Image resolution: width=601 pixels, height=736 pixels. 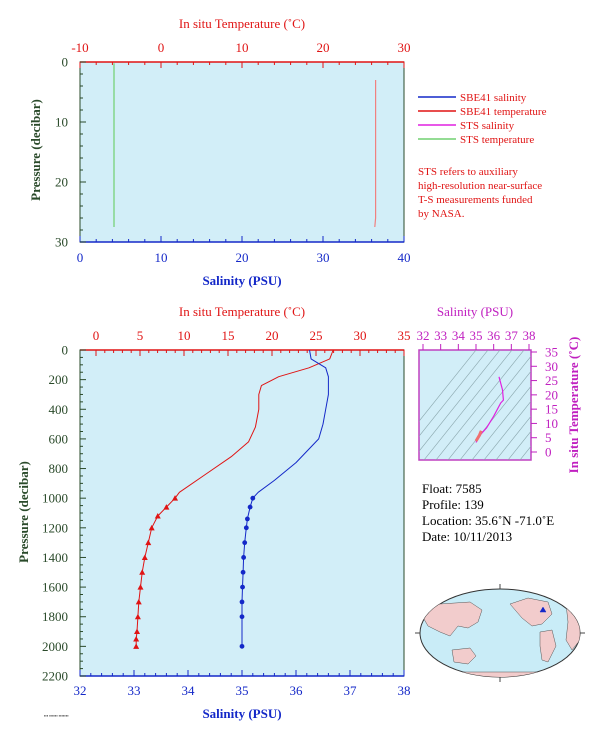 What do you see at coordinates (475, 311) in the screenshot?
I see `ts-salinity-axis-label: Salinity (PSU)` at bounding box center [475, 311].